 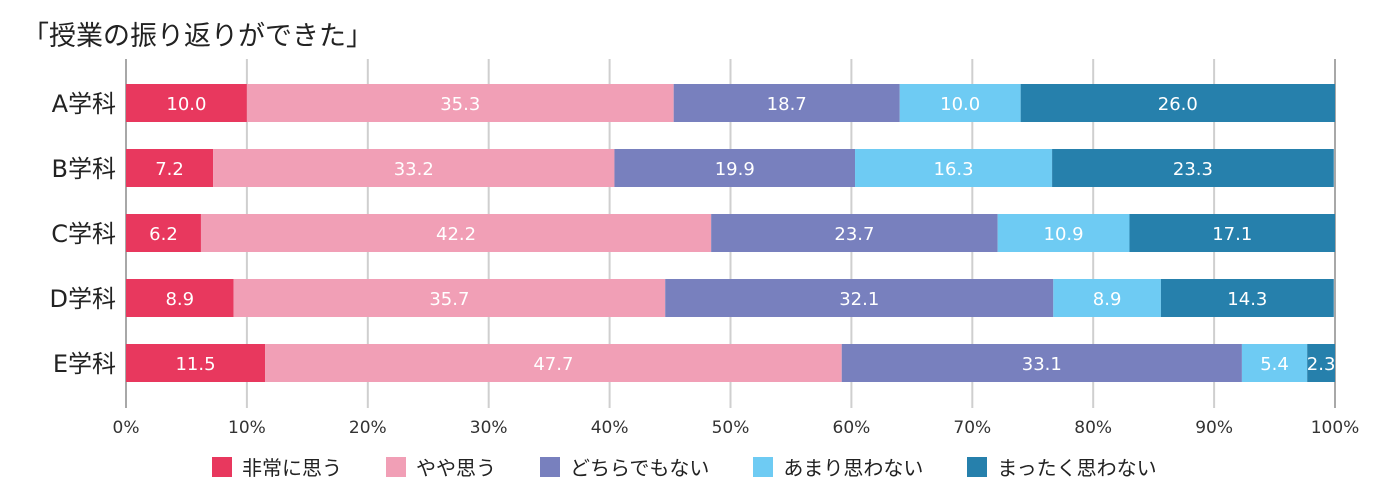 I want to click on category-label: C学科, so click(x=83, y=234).